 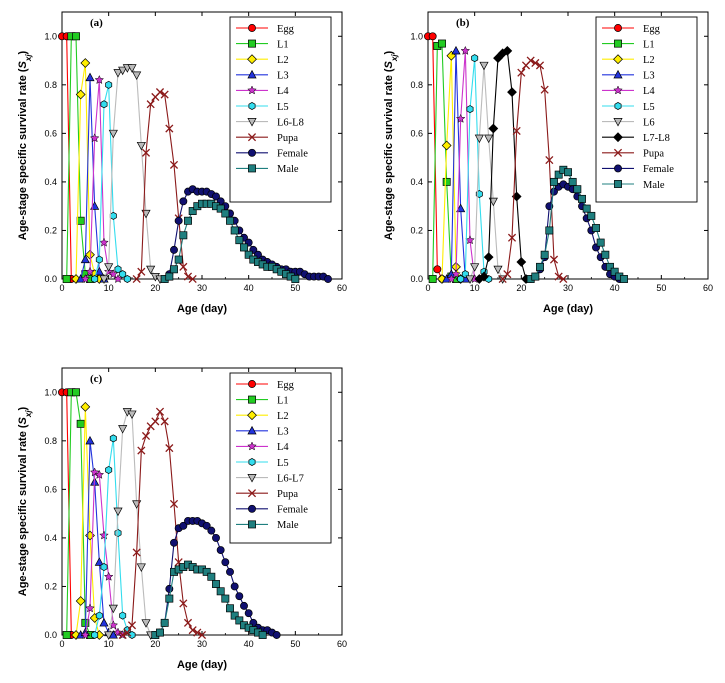 I want to click on panel-label: (a), so click(x=96, y=23).